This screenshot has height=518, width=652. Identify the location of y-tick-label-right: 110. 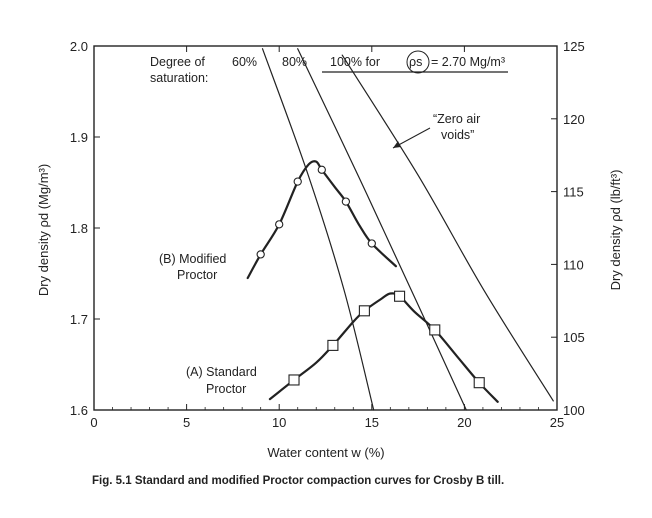
(573, 264).